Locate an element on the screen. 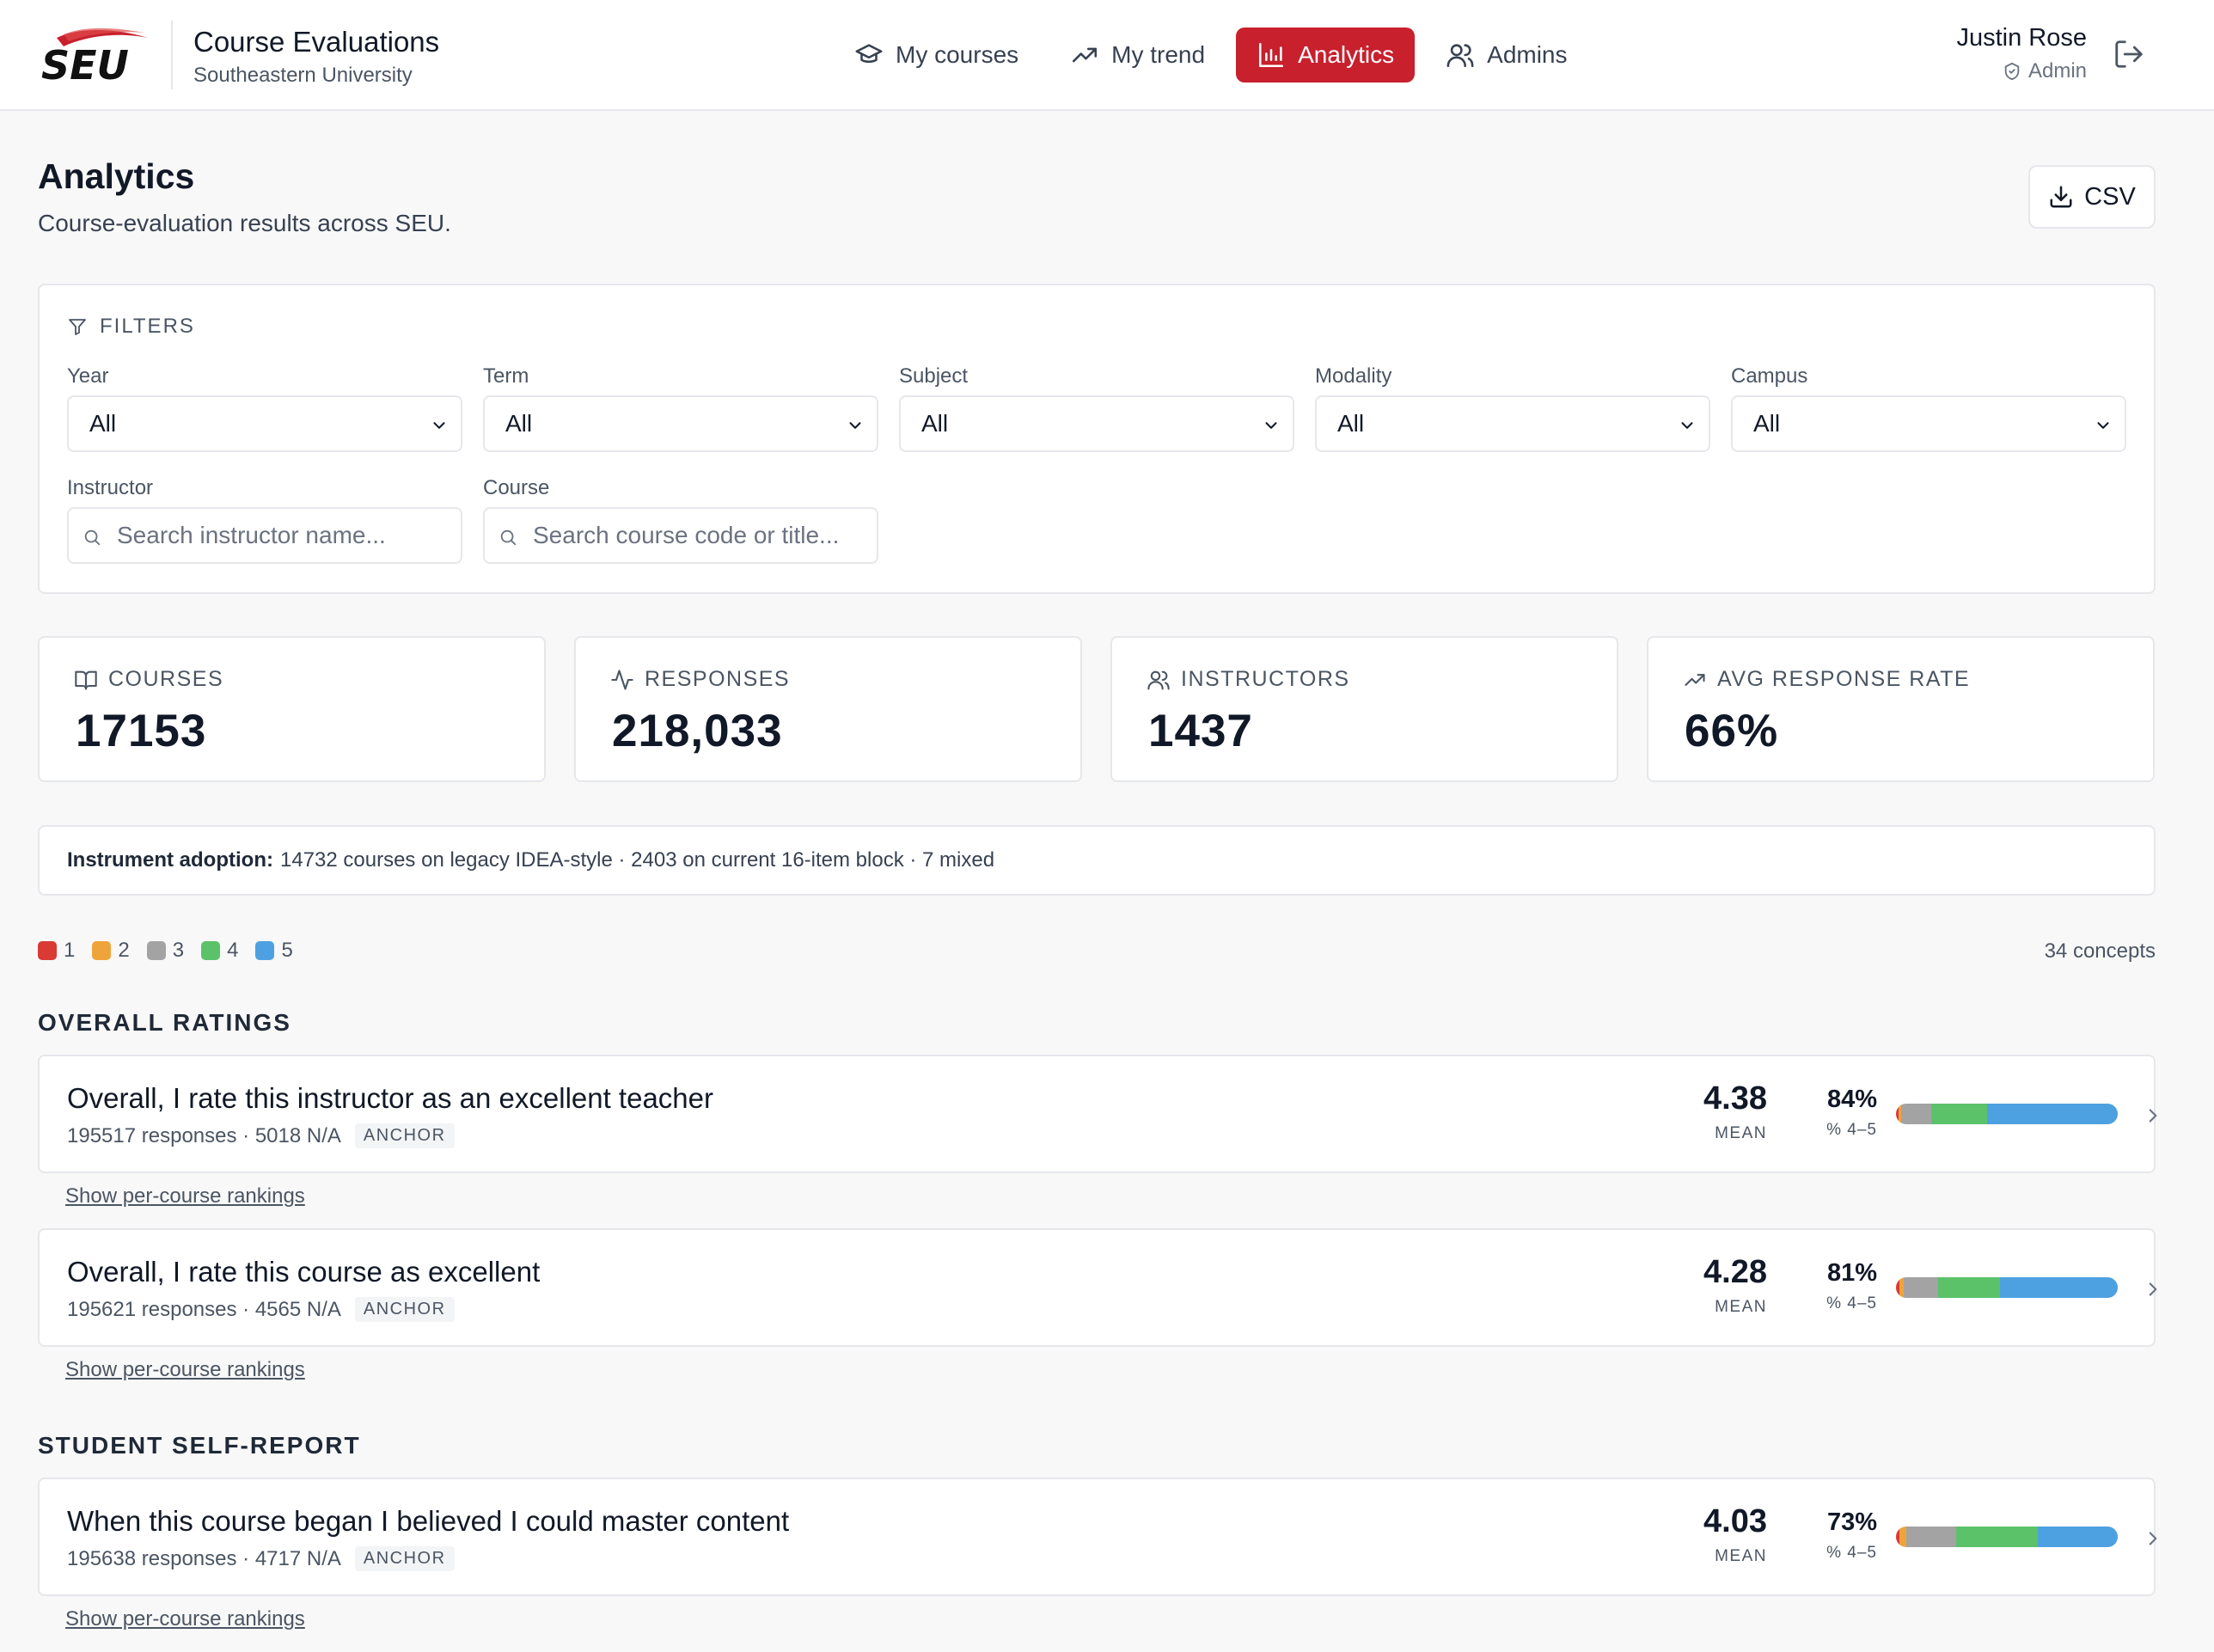 This screenshot has width=2214, height=1652. course-search-field is located at coordinates (680, 535).